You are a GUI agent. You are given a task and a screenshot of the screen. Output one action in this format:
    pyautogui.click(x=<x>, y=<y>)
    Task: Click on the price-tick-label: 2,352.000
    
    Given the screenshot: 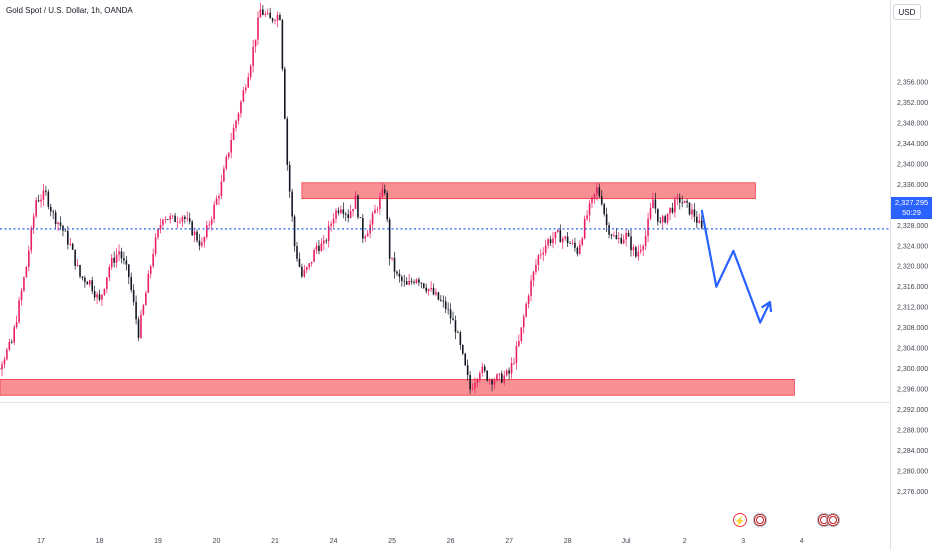 What is the action you would take?
    pyautogui.click(x=912, y=103)
    